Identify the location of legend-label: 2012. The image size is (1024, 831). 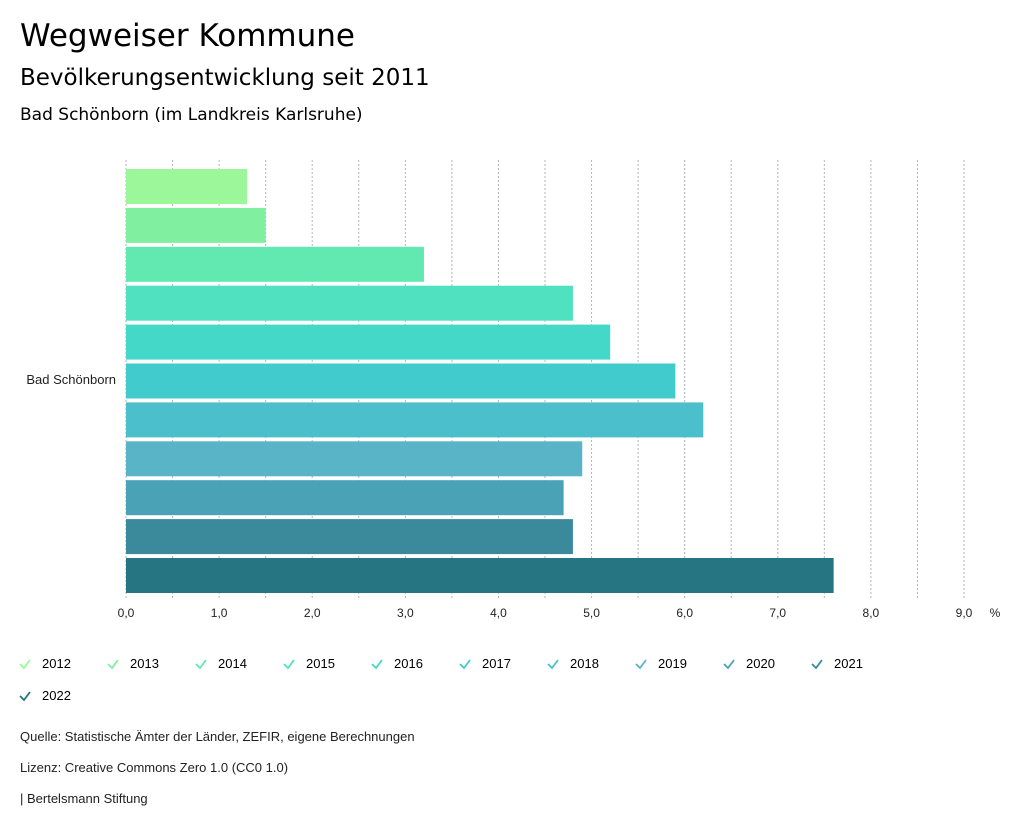
(56, 663).